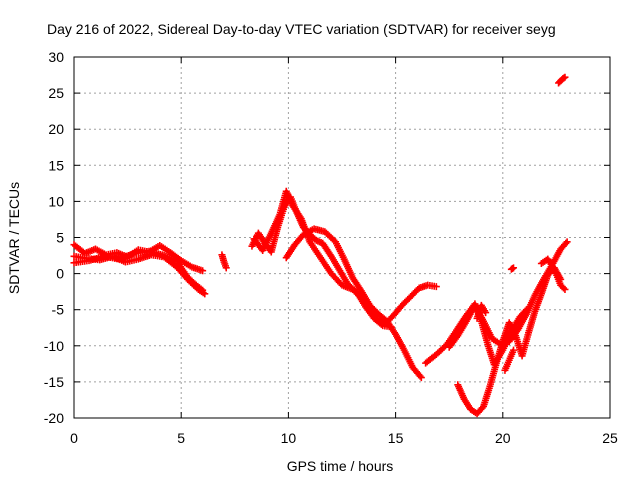 The height and width of the screenshot is (480, 640). I want to click on x-tick-label: 20, so click(503, 438).